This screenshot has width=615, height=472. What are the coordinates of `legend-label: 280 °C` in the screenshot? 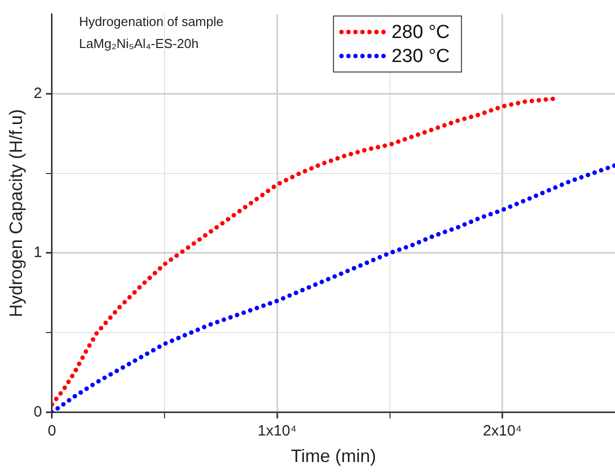 It's located at (420, 33).